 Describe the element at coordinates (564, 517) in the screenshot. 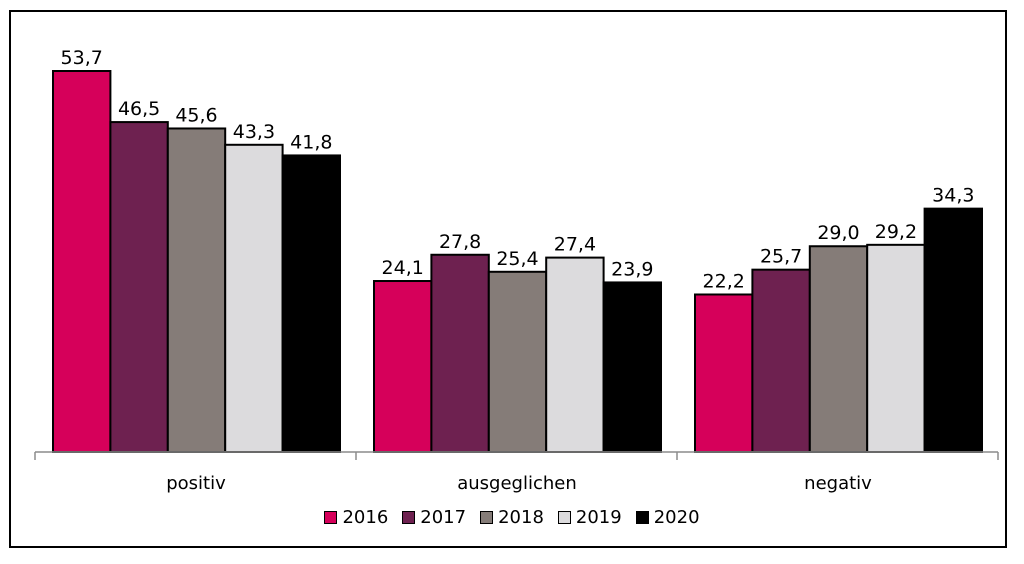

I see `legend-swatch-2019` at that location.